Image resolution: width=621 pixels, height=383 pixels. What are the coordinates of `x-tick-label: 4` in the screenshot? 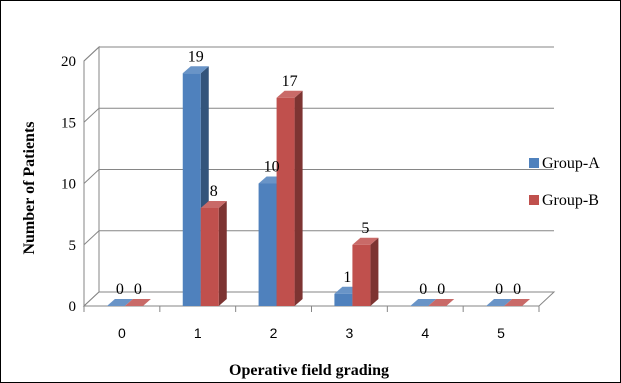 It's located at (425, 333).